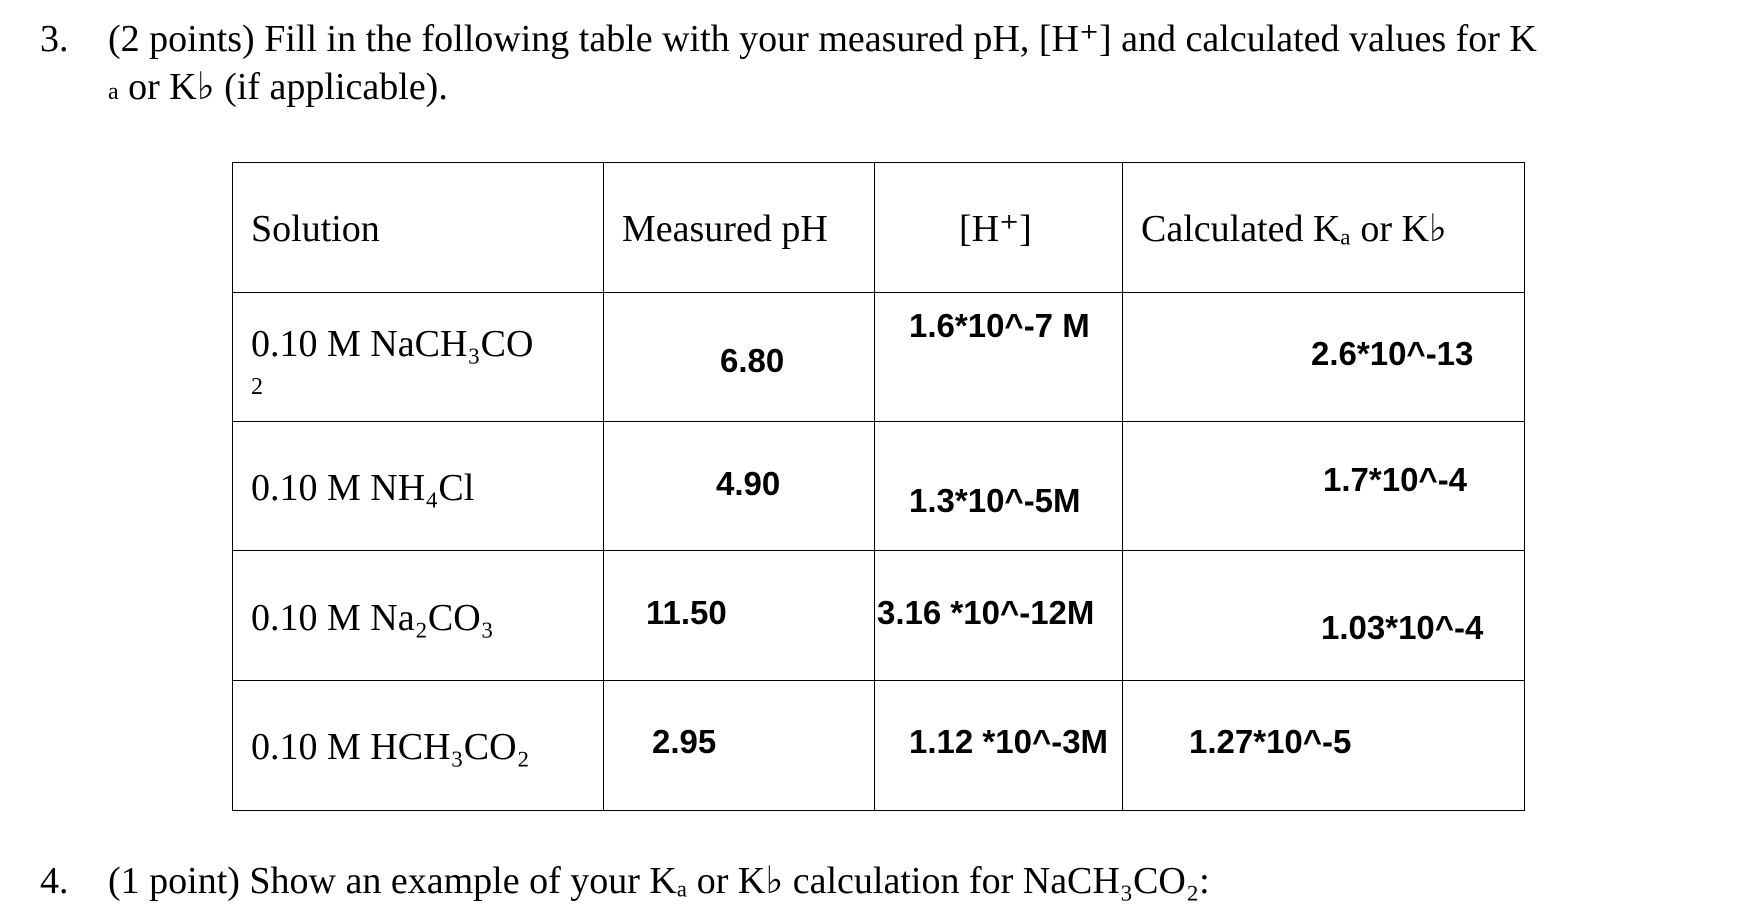 The height and width of the screenshot is (914, 1742). I want to click on cell-k: 1.7*10^-4, so click(1323, 486).